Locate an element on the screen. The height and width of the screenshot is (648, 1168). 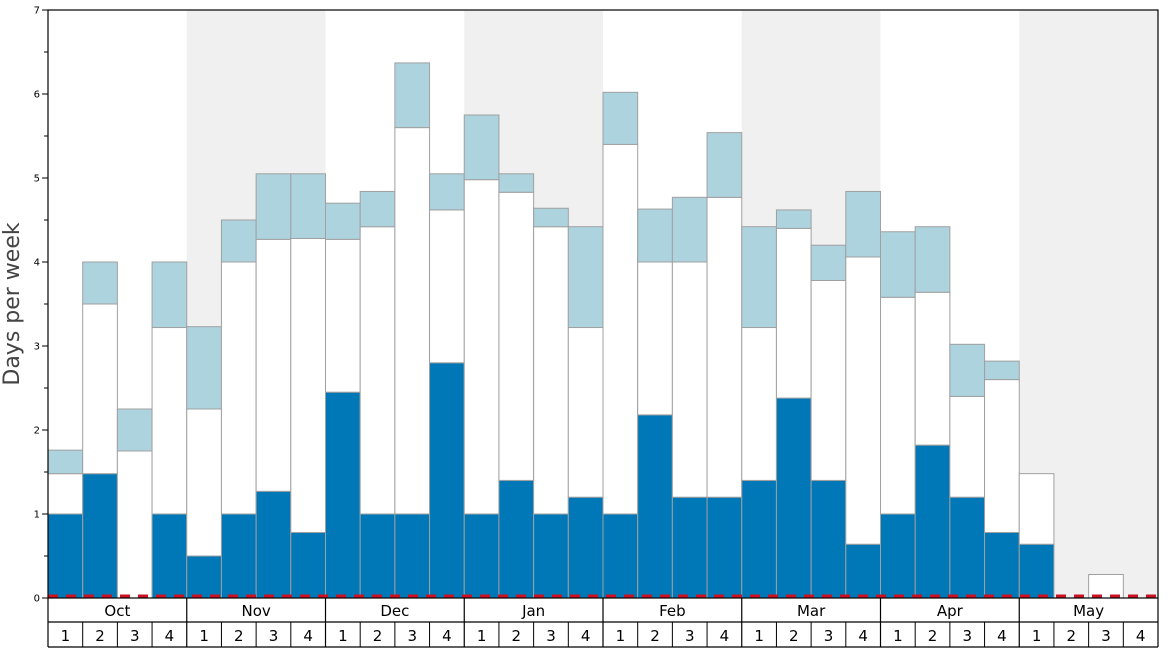
month-label: Dec is located at coordinates (394, 611).